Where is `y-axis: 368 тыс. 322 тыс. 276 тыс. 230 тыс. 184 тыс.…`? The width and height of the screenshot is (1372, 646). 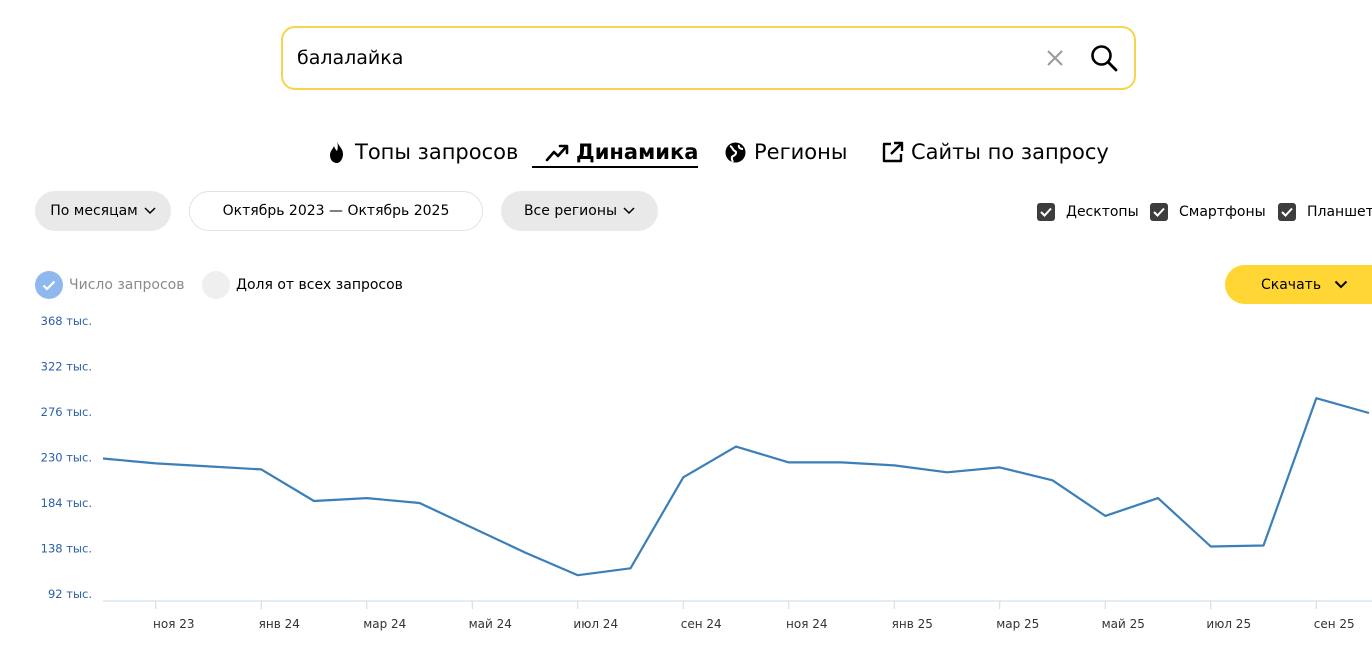 y-axis: 368 тыс. 322 тыс. 276 тыс. 230 тыс. 184 тыс.… is located at coordinates (66, 457).